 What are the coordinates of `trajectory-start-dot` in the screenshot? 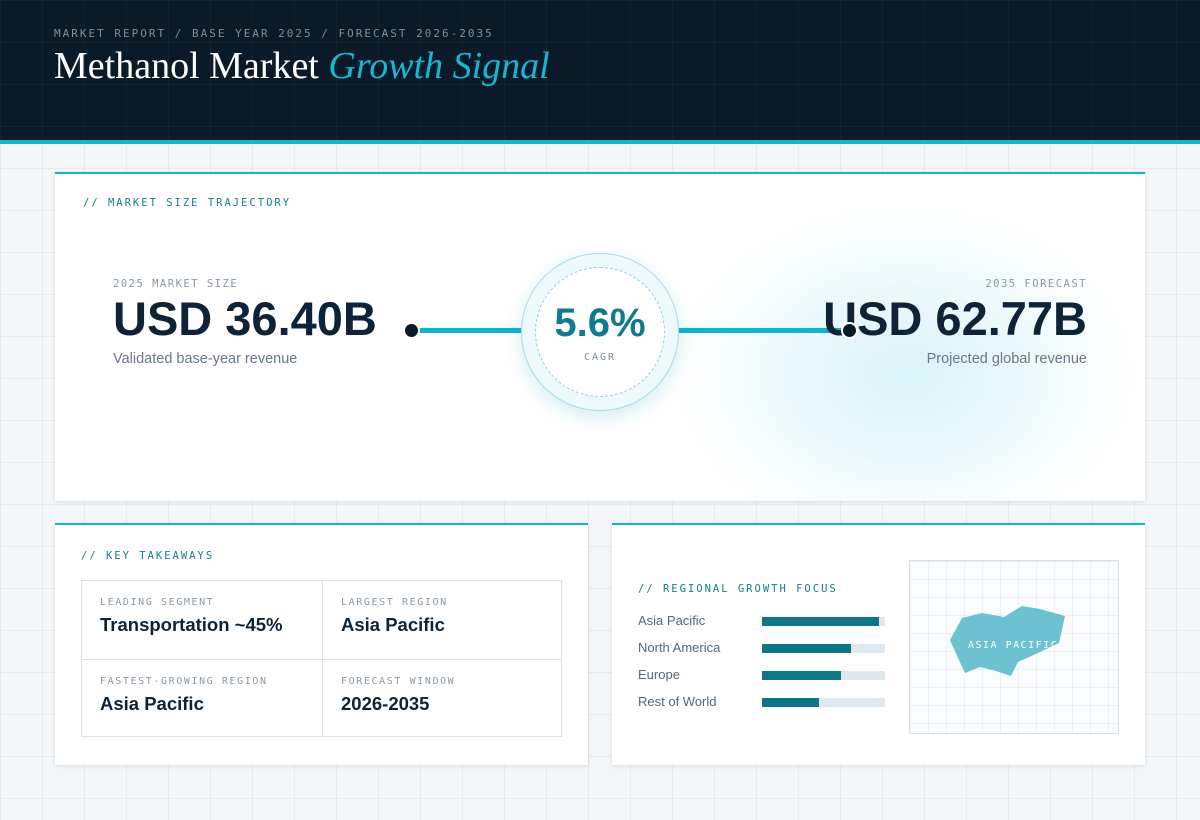 It's located at (411, 330).